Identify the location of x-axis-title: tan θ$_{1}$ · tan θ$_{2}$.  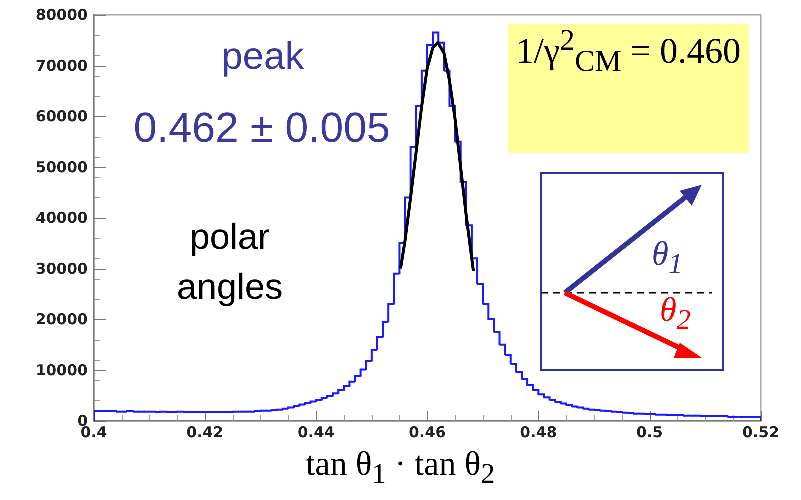
(400, 468).